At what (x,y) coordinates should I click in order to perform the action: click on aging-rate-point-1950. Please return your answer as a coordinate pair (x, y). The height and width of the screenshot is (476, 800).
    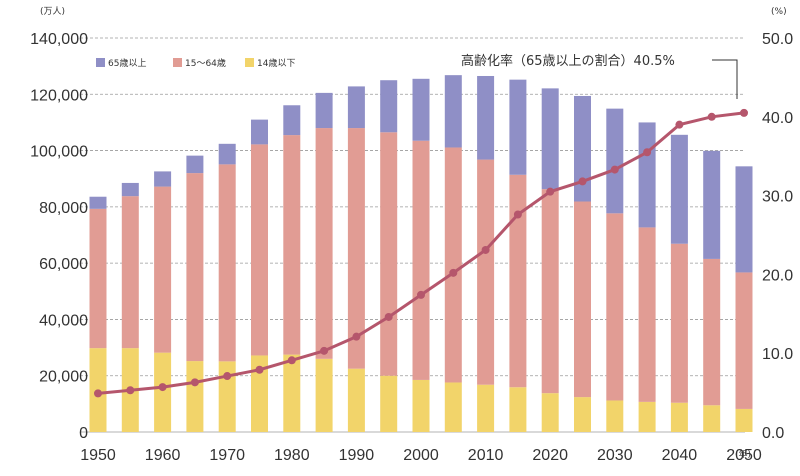
    Looking at the image, I should click on (98, 393).